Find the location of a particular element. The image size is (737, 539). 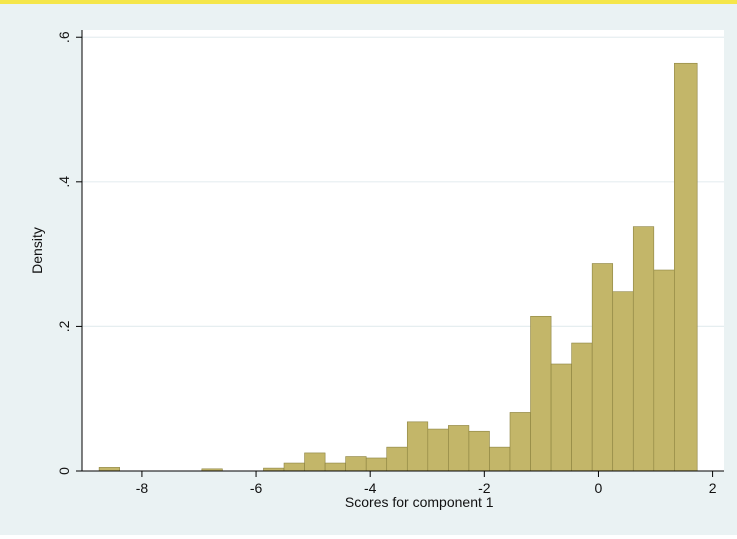

x-axis-title: Scores for component 1 is located at coordinates (419, 502).